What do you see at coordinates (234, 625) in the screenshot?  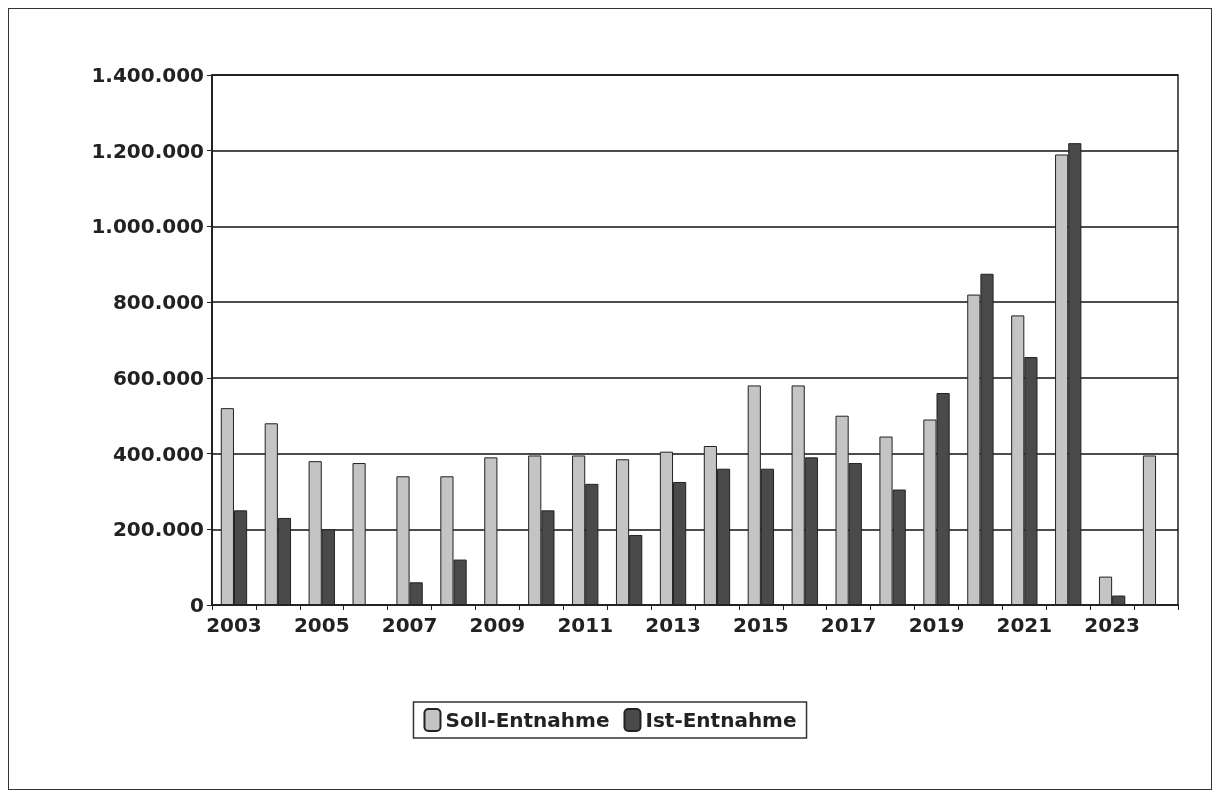 I see `x-tick-label: 2003` at bounding box center [234, 625].